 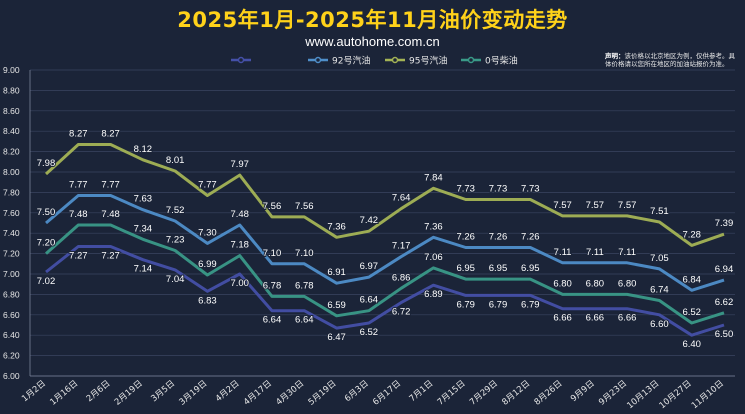 What do you see at coordinates (11, 356) in the screenshot?
I see `y-tick-label: 6.20` at bounding box center [11, 356].